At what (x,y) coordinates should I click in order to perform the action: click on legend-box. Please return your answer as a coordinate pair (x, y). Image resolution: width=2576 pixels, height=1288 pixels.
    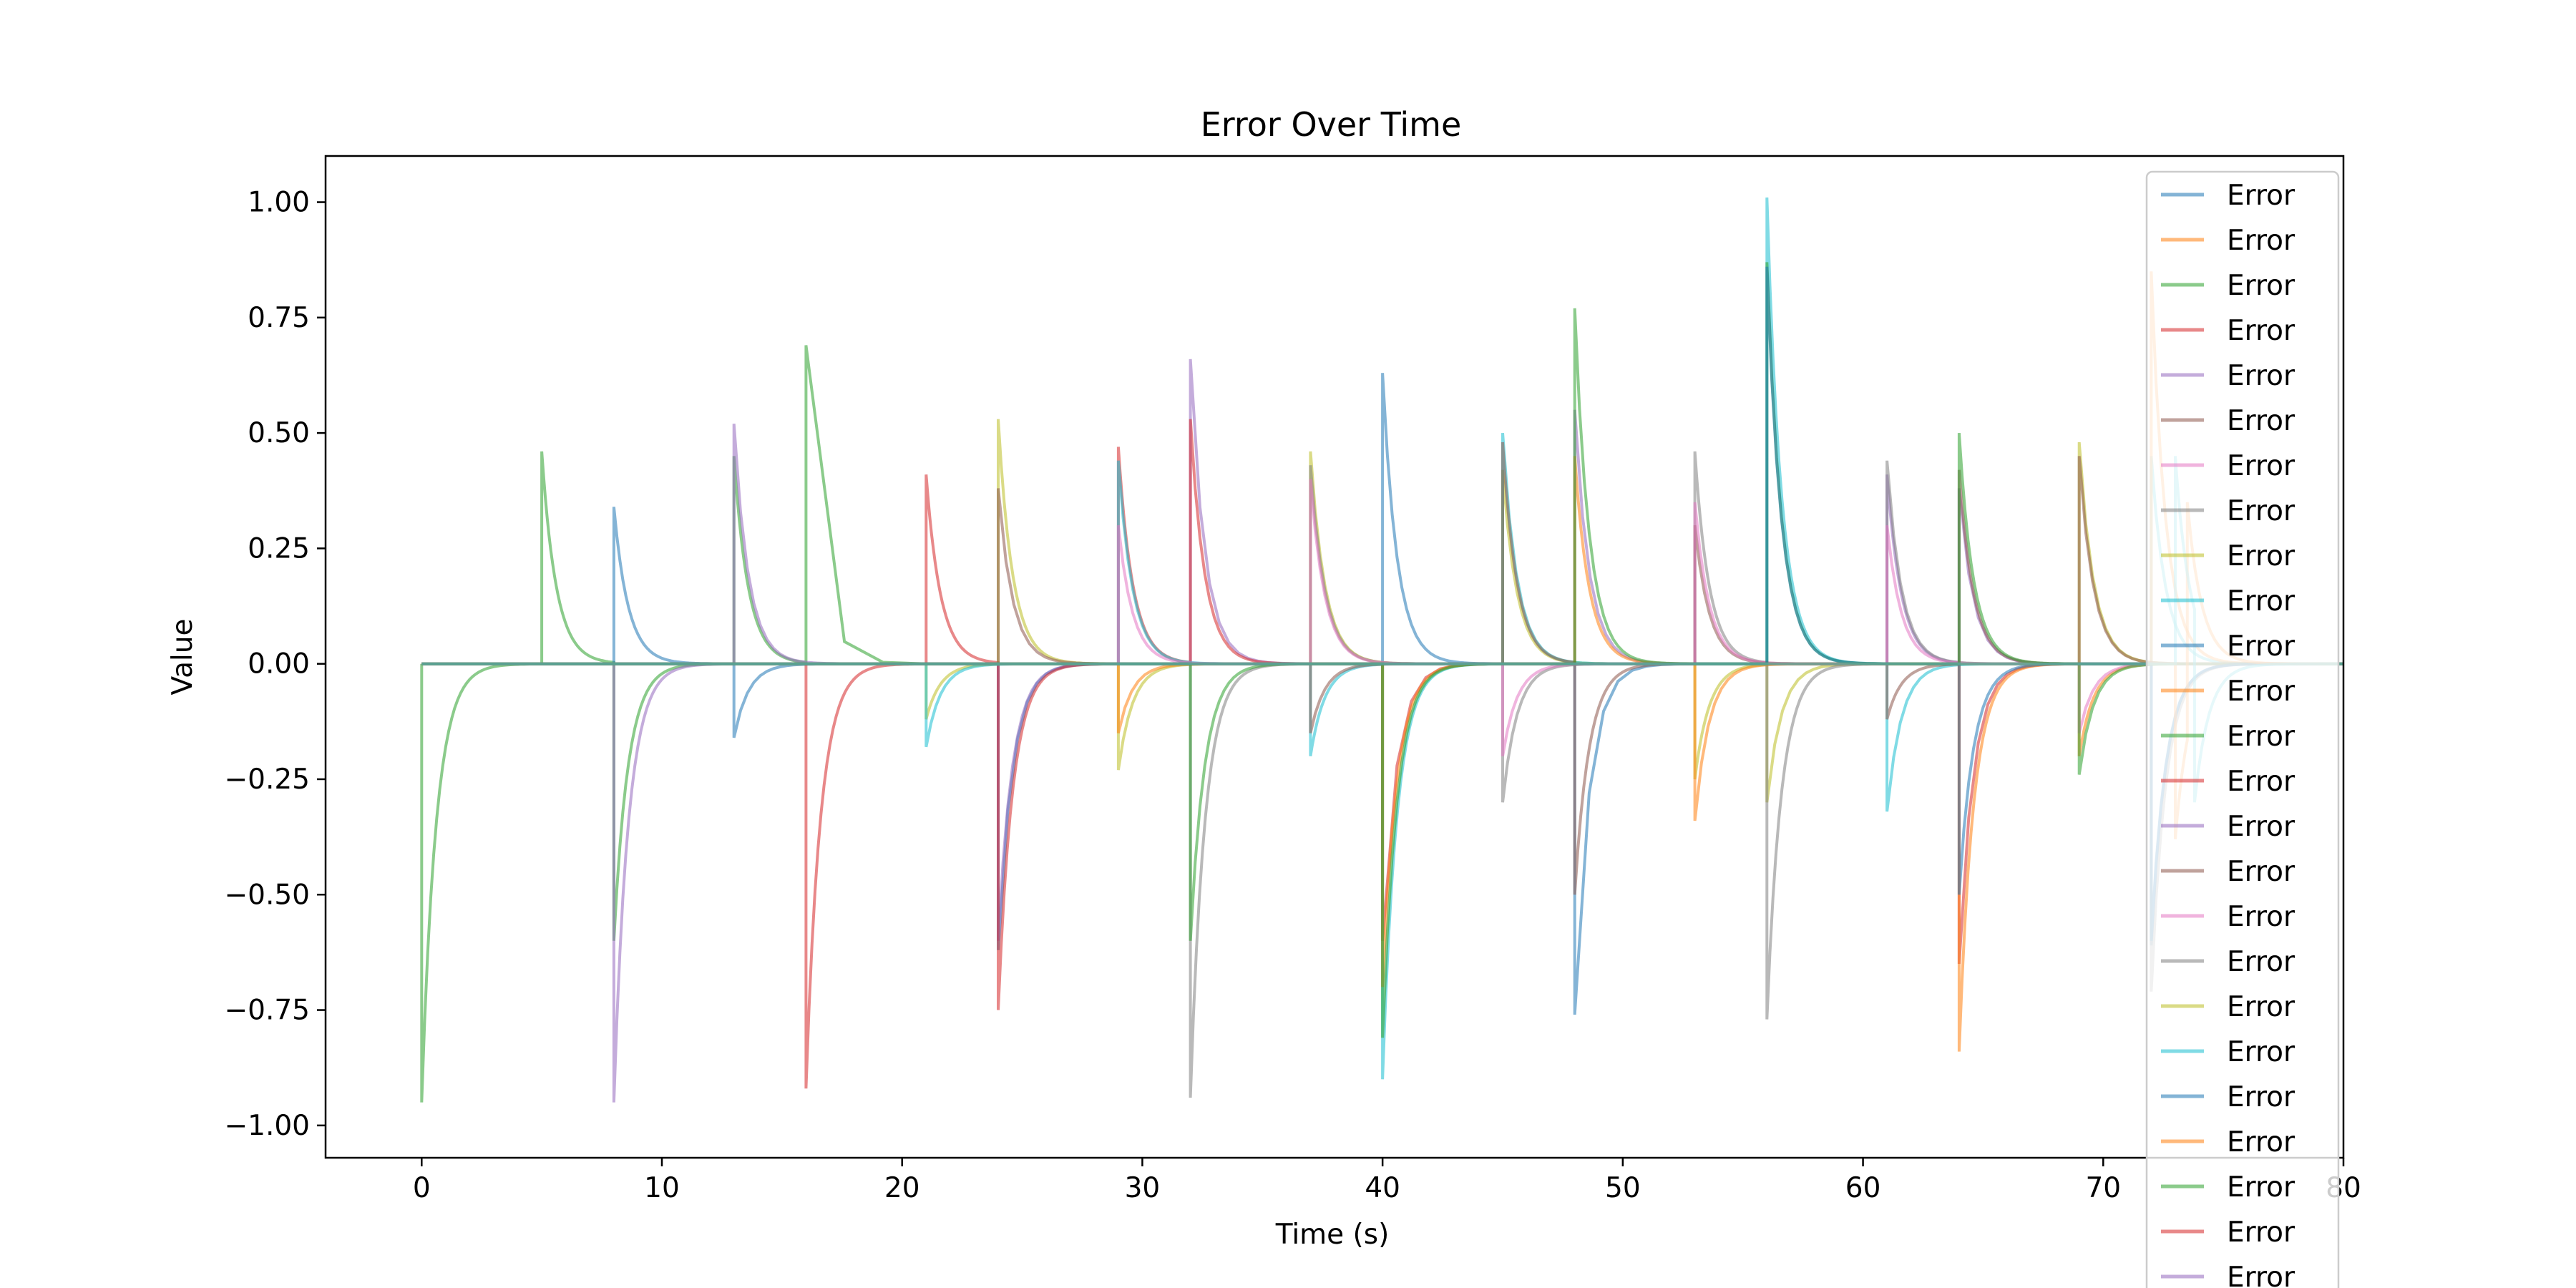
    Looking at the image, I should click on (2242, 729).